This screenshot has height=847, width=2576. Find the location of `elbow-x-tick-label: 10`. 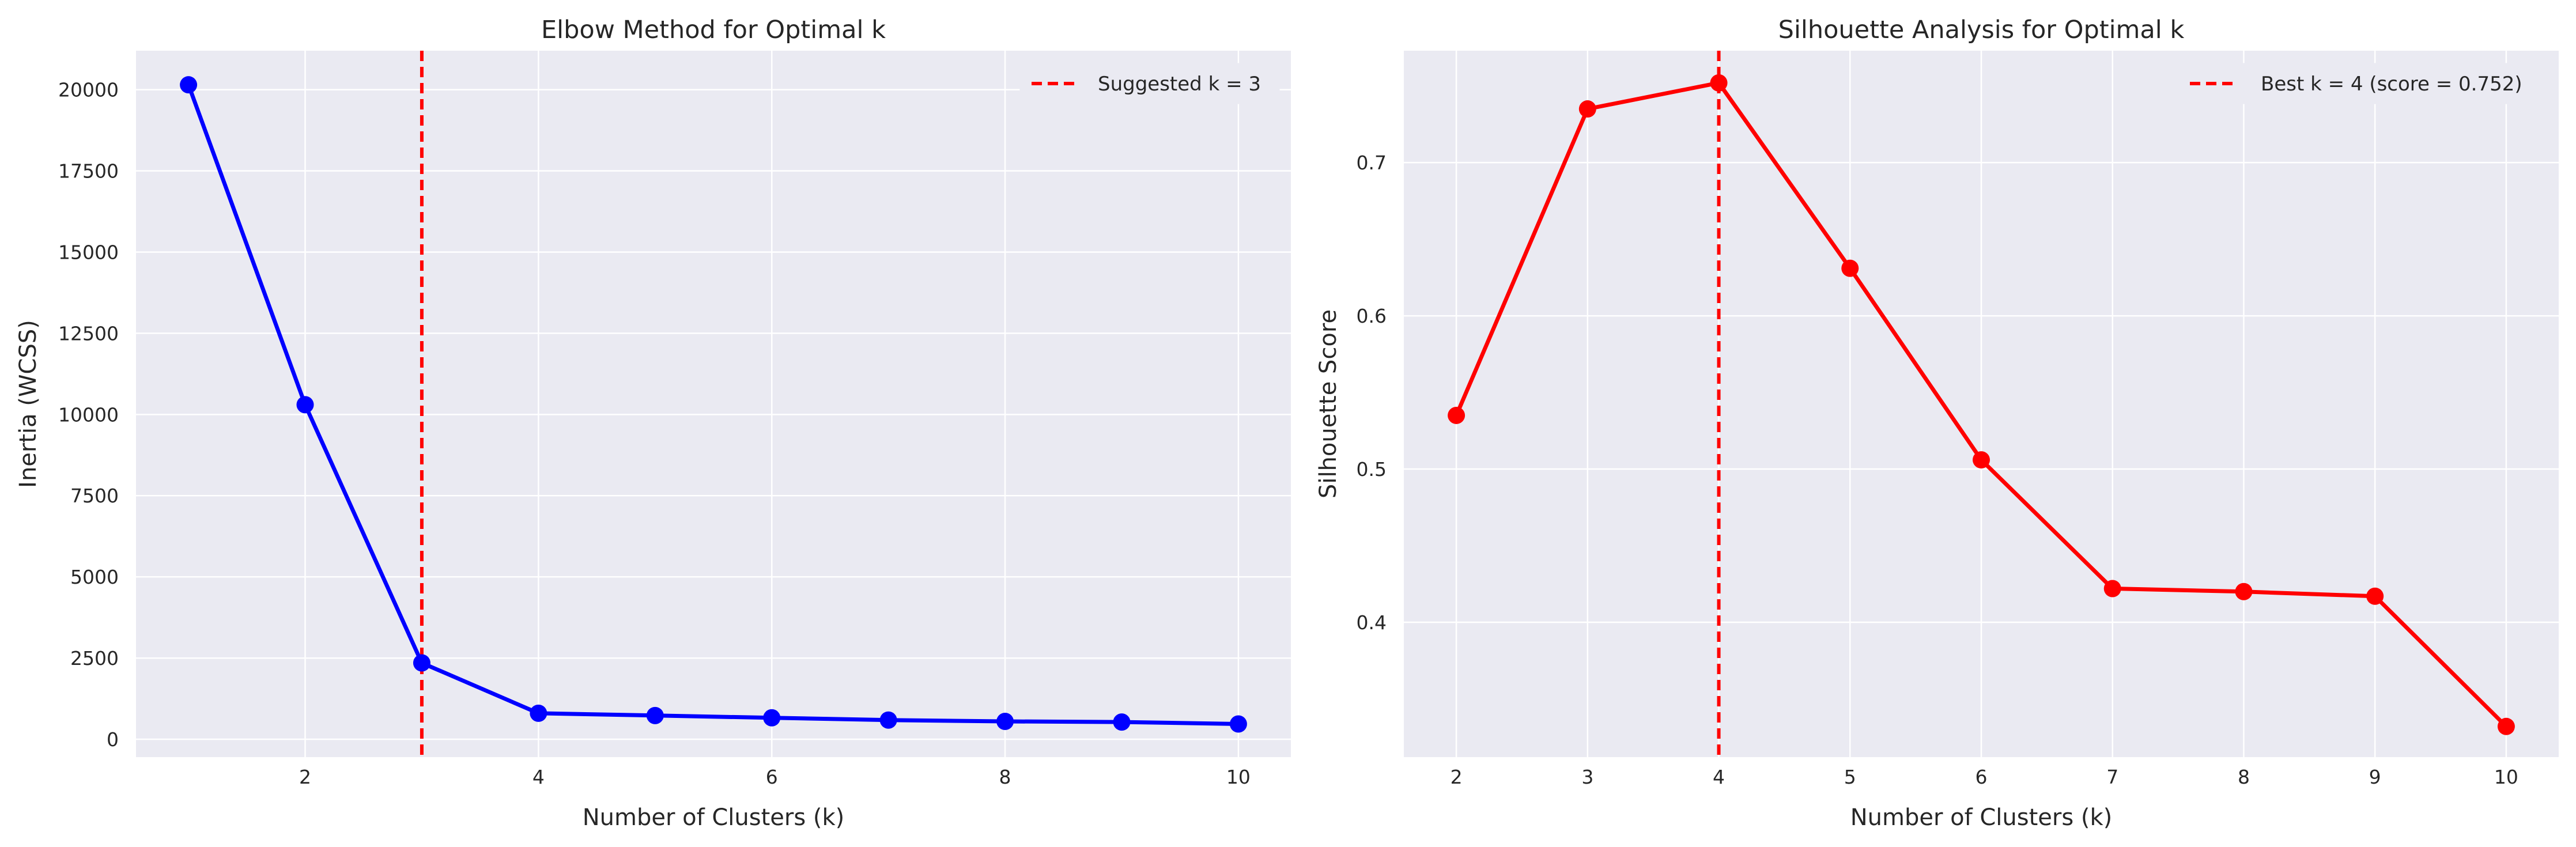

elbow-x-tick-label: 10 is located at coordinates (1238, 777).